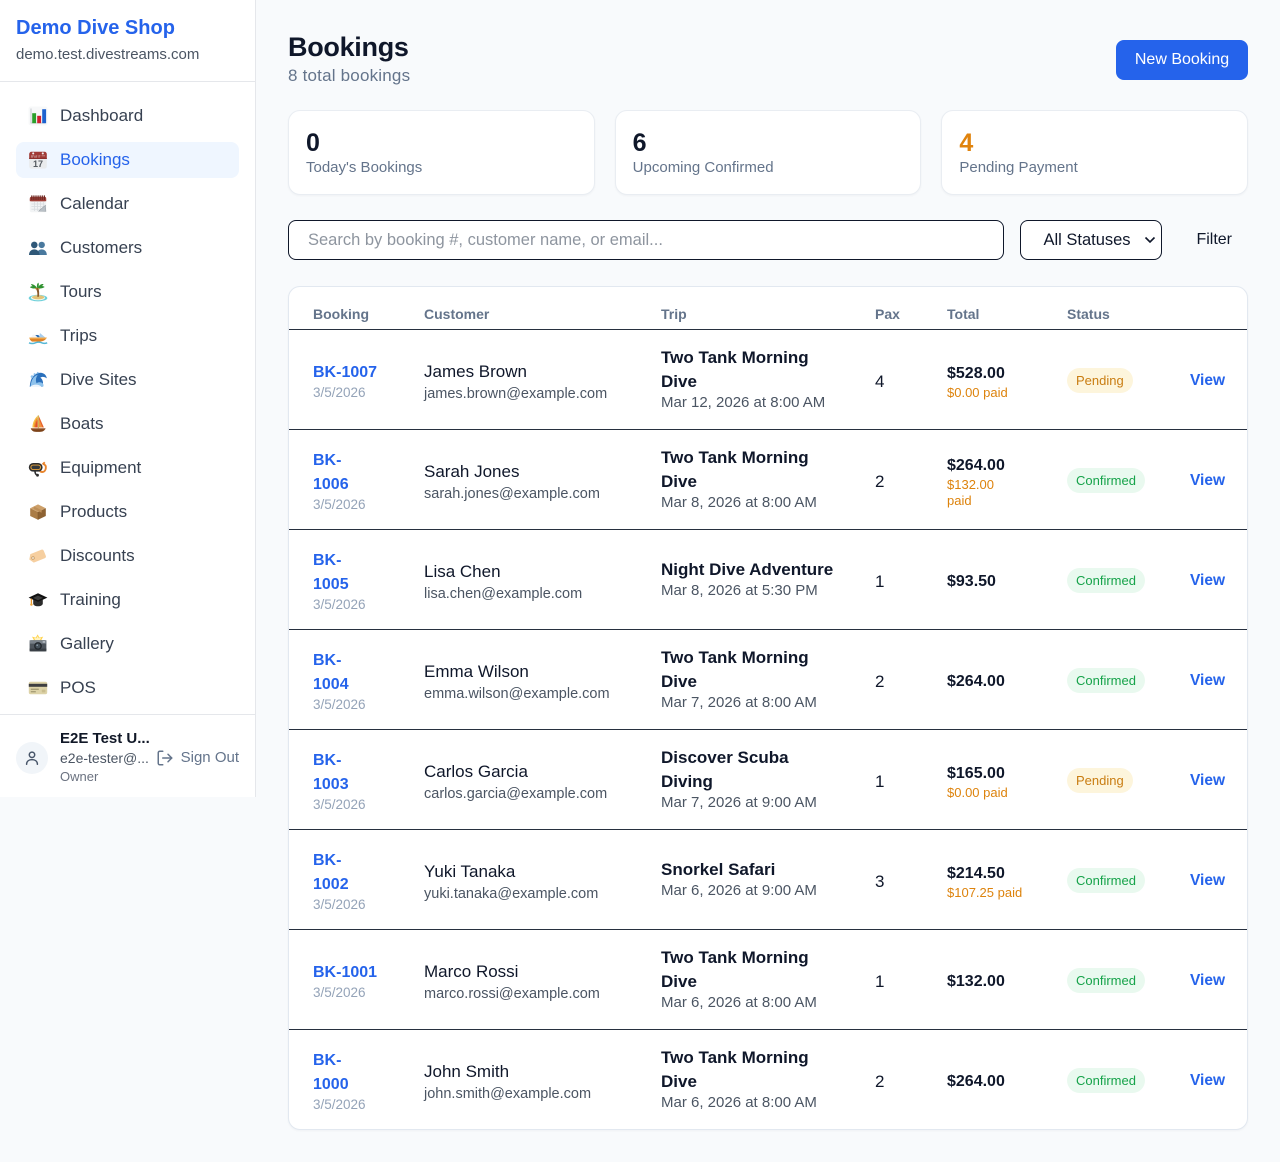 The height and width of the screenshot is (1162, 1280). Describe the element at coordinates (38, 164) in the screenshot. I see `svg-text: 17` at that location.